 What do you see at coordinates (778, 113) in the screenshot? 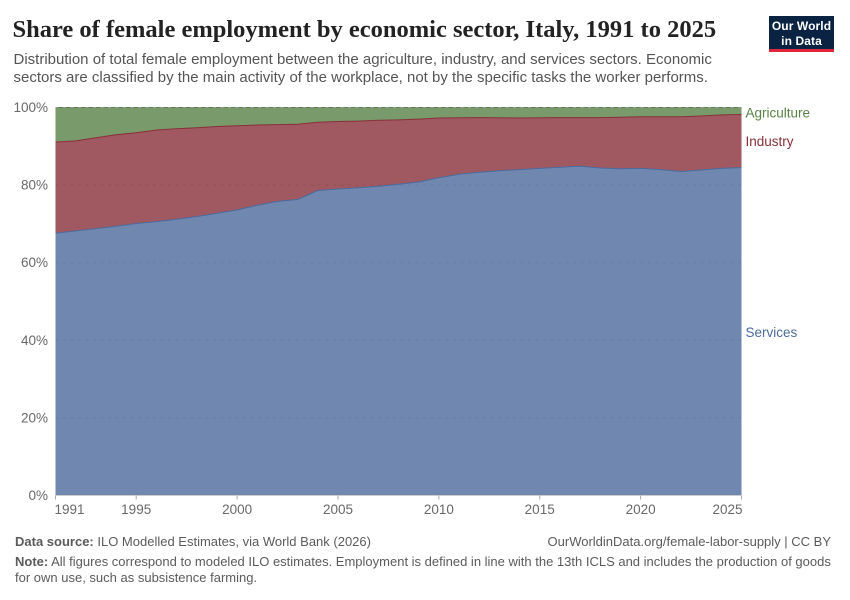
I see `svg-text: Agriculture` at bounding box center [778, 113].